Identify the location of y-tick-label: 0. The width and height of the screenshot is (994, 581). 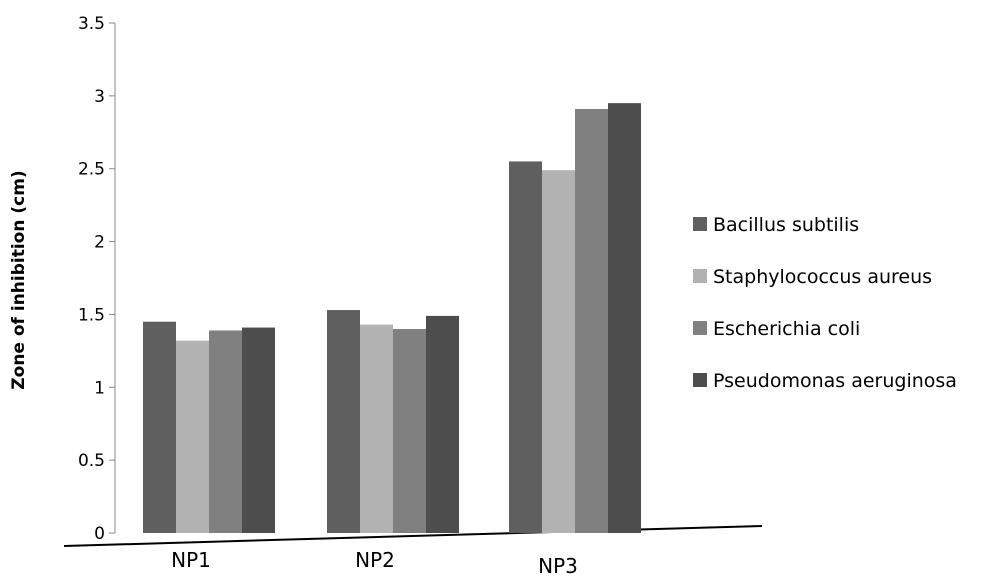
(99, 534).